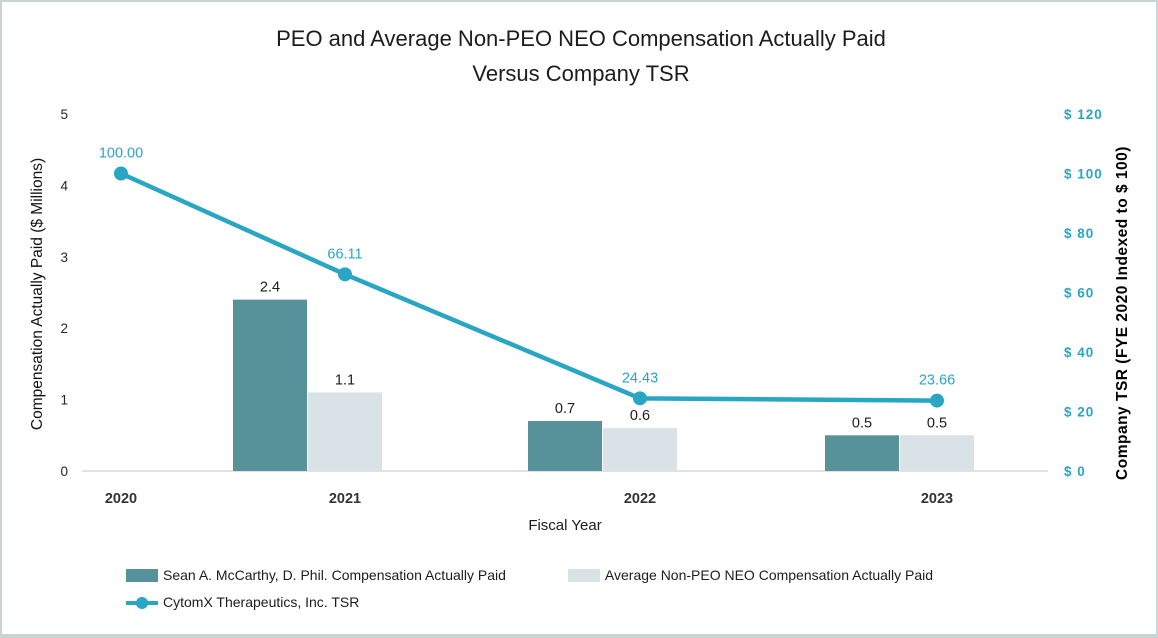  What do you see at coordinates (937, 381) in the screenshot?
I see `tsr-value-label: 23.66` at bounding box center [937, 381].